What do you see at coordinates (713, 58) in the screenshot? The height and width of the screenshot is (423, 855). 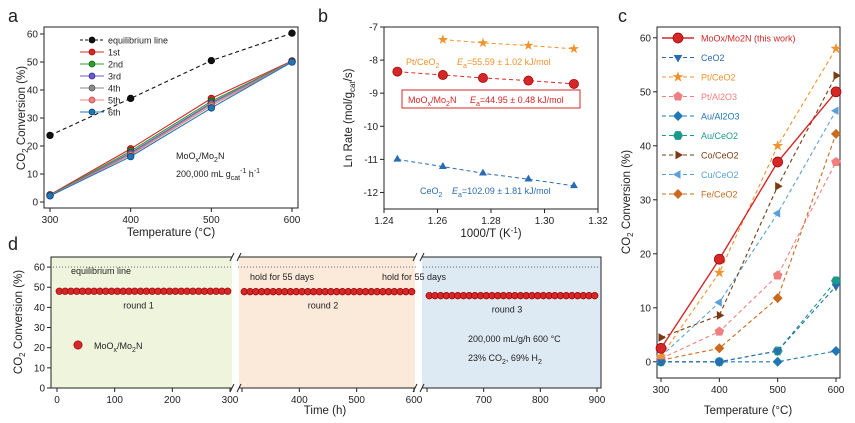 I see `panel-c-legend-label-1: CeO2` at bounding box center [713, 58].